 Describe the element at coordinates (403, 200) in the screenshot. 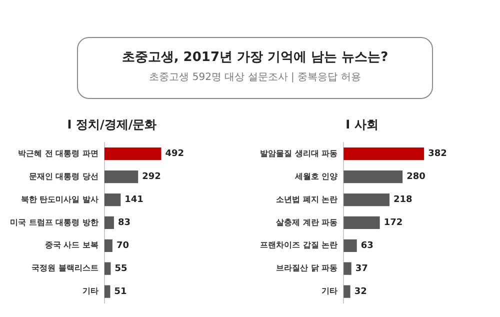

I see `data-label: 218` at that location.